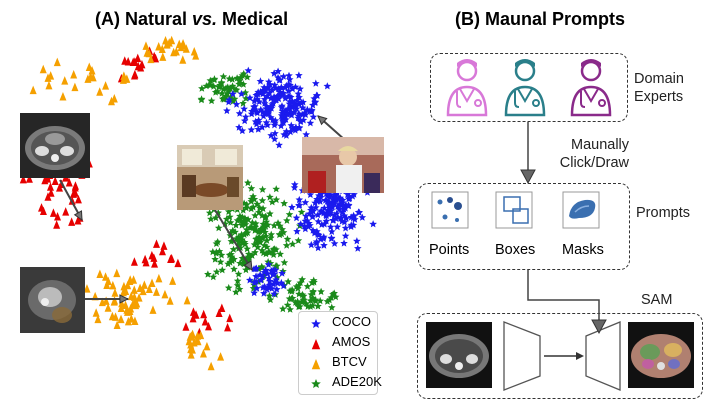 This screenshot has height=420, width=717. Describe the element at coordinates (248, 265) in the screenshot. I see `indoor-thumbnail-arrow-head` at that location.